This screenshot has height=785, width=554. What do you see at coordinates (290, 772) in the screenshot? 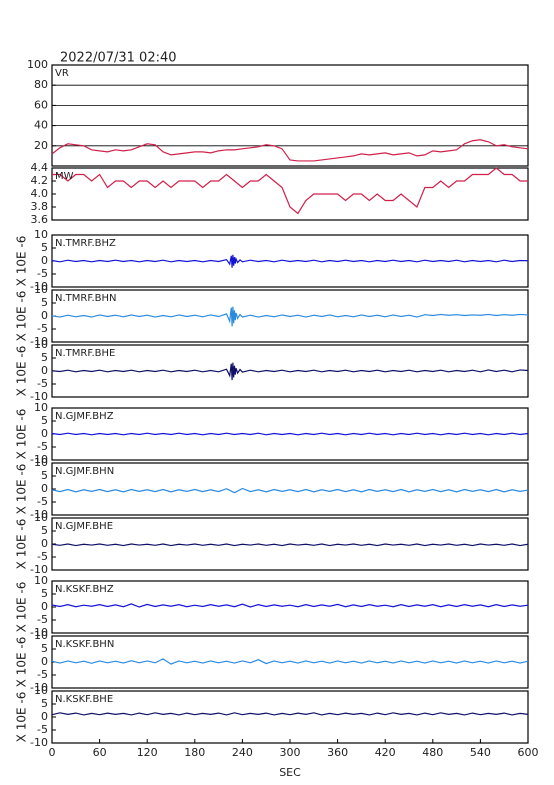
I see `x-axis-label: SEC` at bounding box center [290, 772].